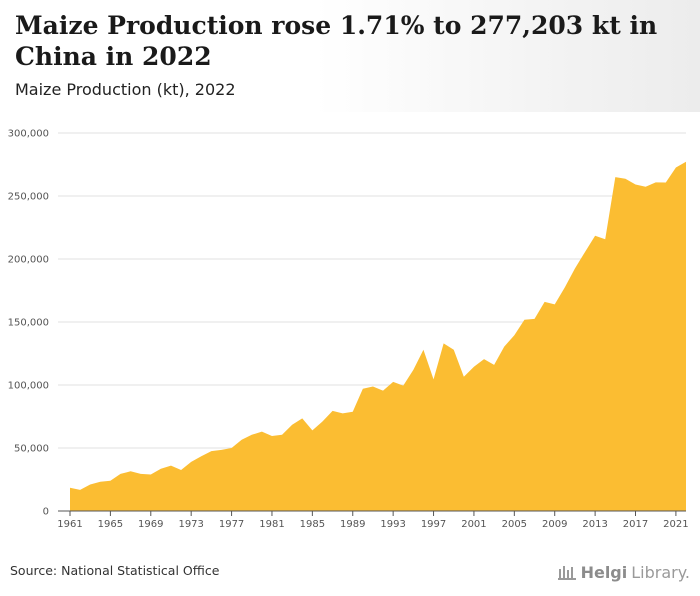 This screenshot has height=596, width=700. I want to click on x-tick-label: 2013, so click(594, 524).